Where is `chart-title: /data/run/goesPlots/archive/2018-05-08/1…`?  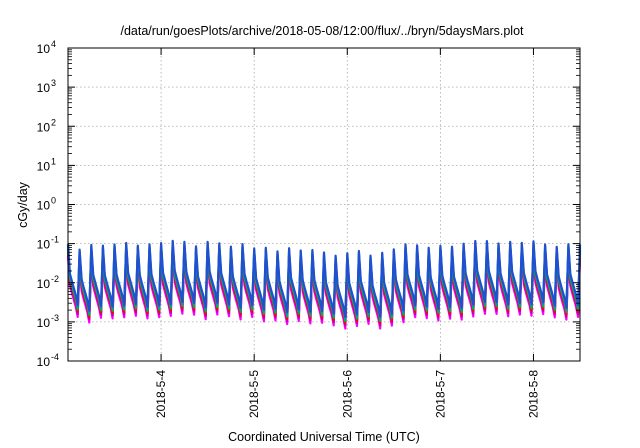
chart-title: /data/run/goesPlots/archive/2018-05-08/1… is located at coordinates (322, 31).